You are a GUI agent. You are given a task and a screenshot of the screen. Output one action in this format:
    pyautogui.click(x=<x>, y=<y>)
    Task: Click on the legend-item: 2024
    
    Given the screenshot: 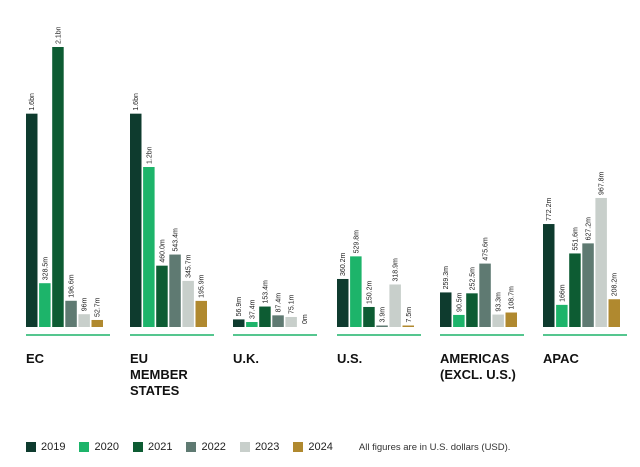 What is the action you would take?
    pyautogui.click(x=313, y=447)
    